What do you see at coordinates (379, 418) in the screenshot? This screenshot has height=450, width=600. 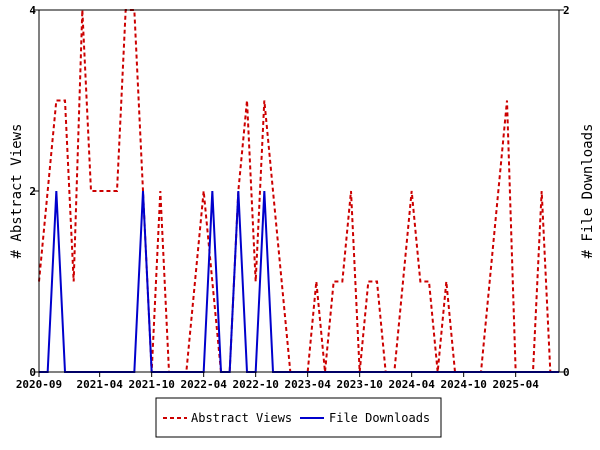 I see `legend-label-file-downloads: File Downloads` at bounding box center [379, 418].